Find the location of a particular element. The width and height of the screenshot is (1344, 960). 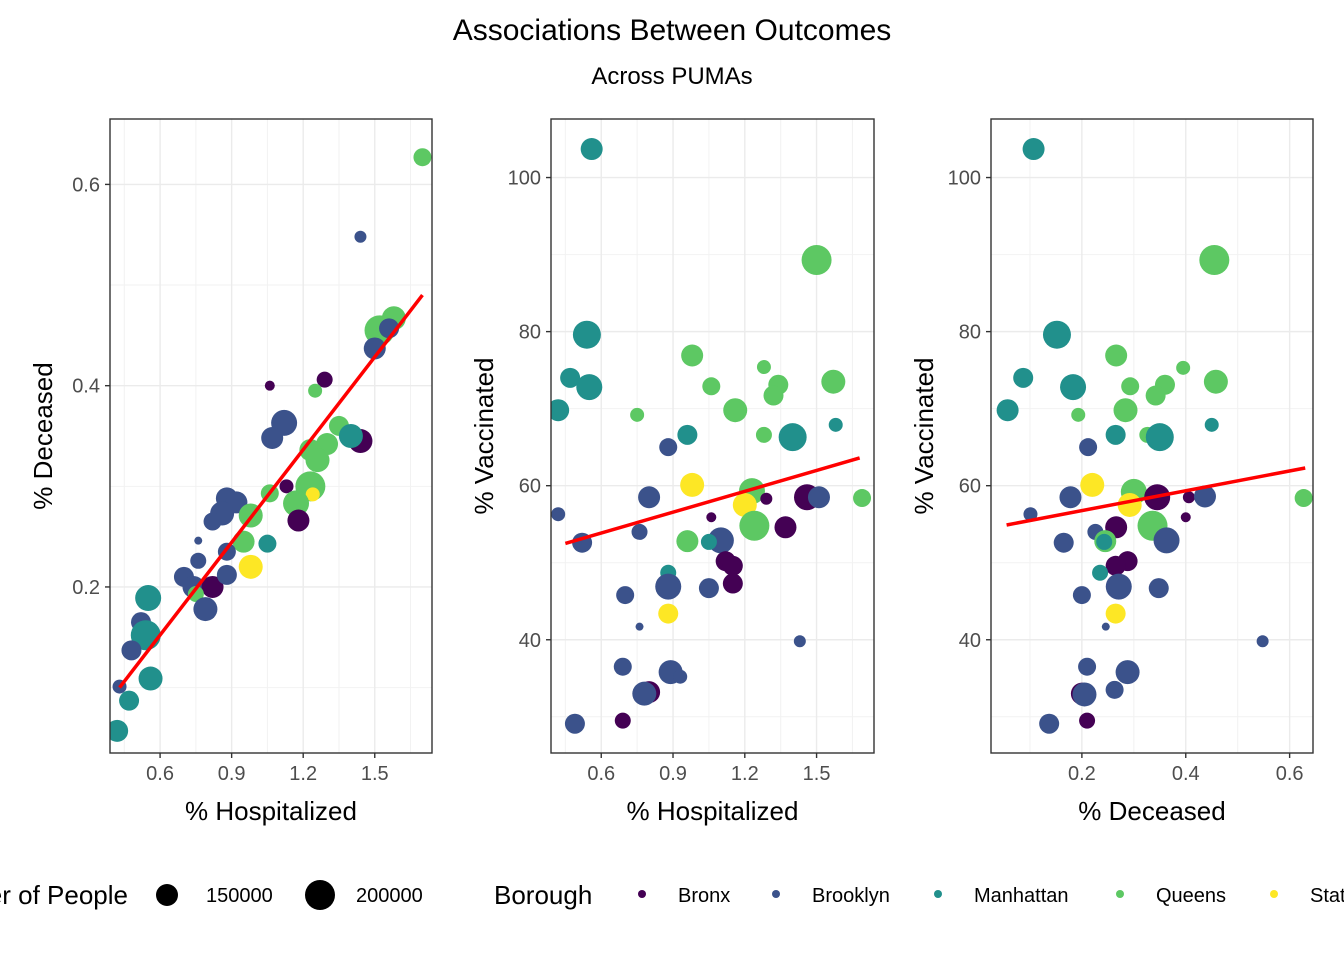

legend-color-title: Borough is located at coordinates (543, 895).